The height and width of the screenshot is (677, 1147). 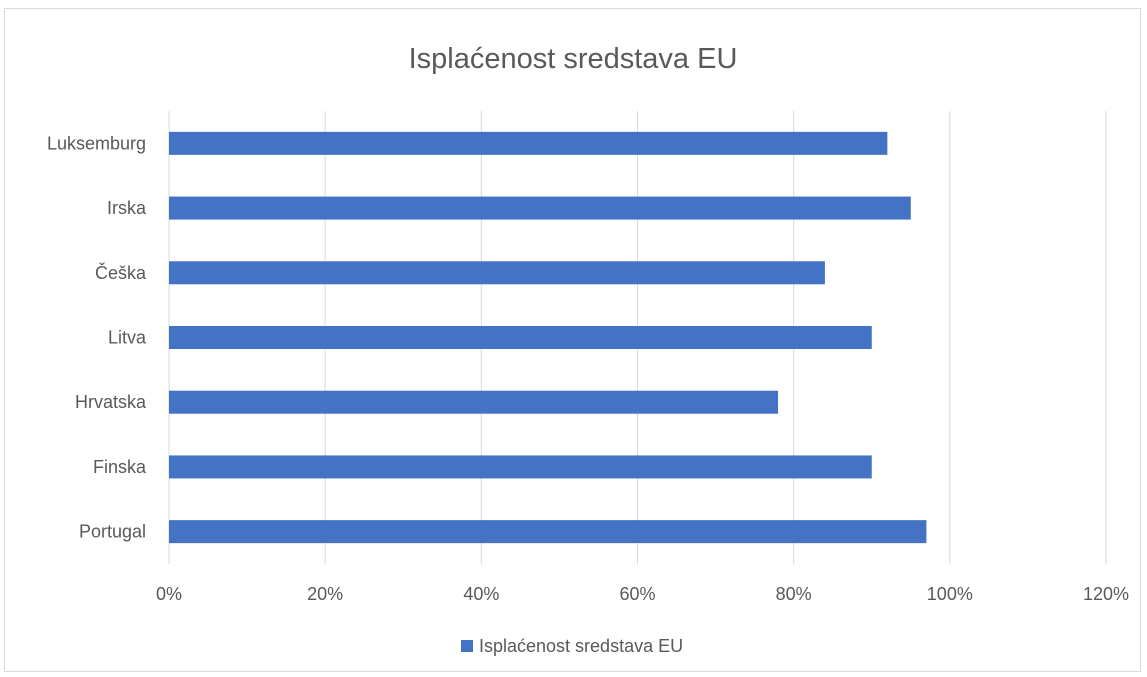 I want to click on category-label: Litva, so click(x=127, y=338).